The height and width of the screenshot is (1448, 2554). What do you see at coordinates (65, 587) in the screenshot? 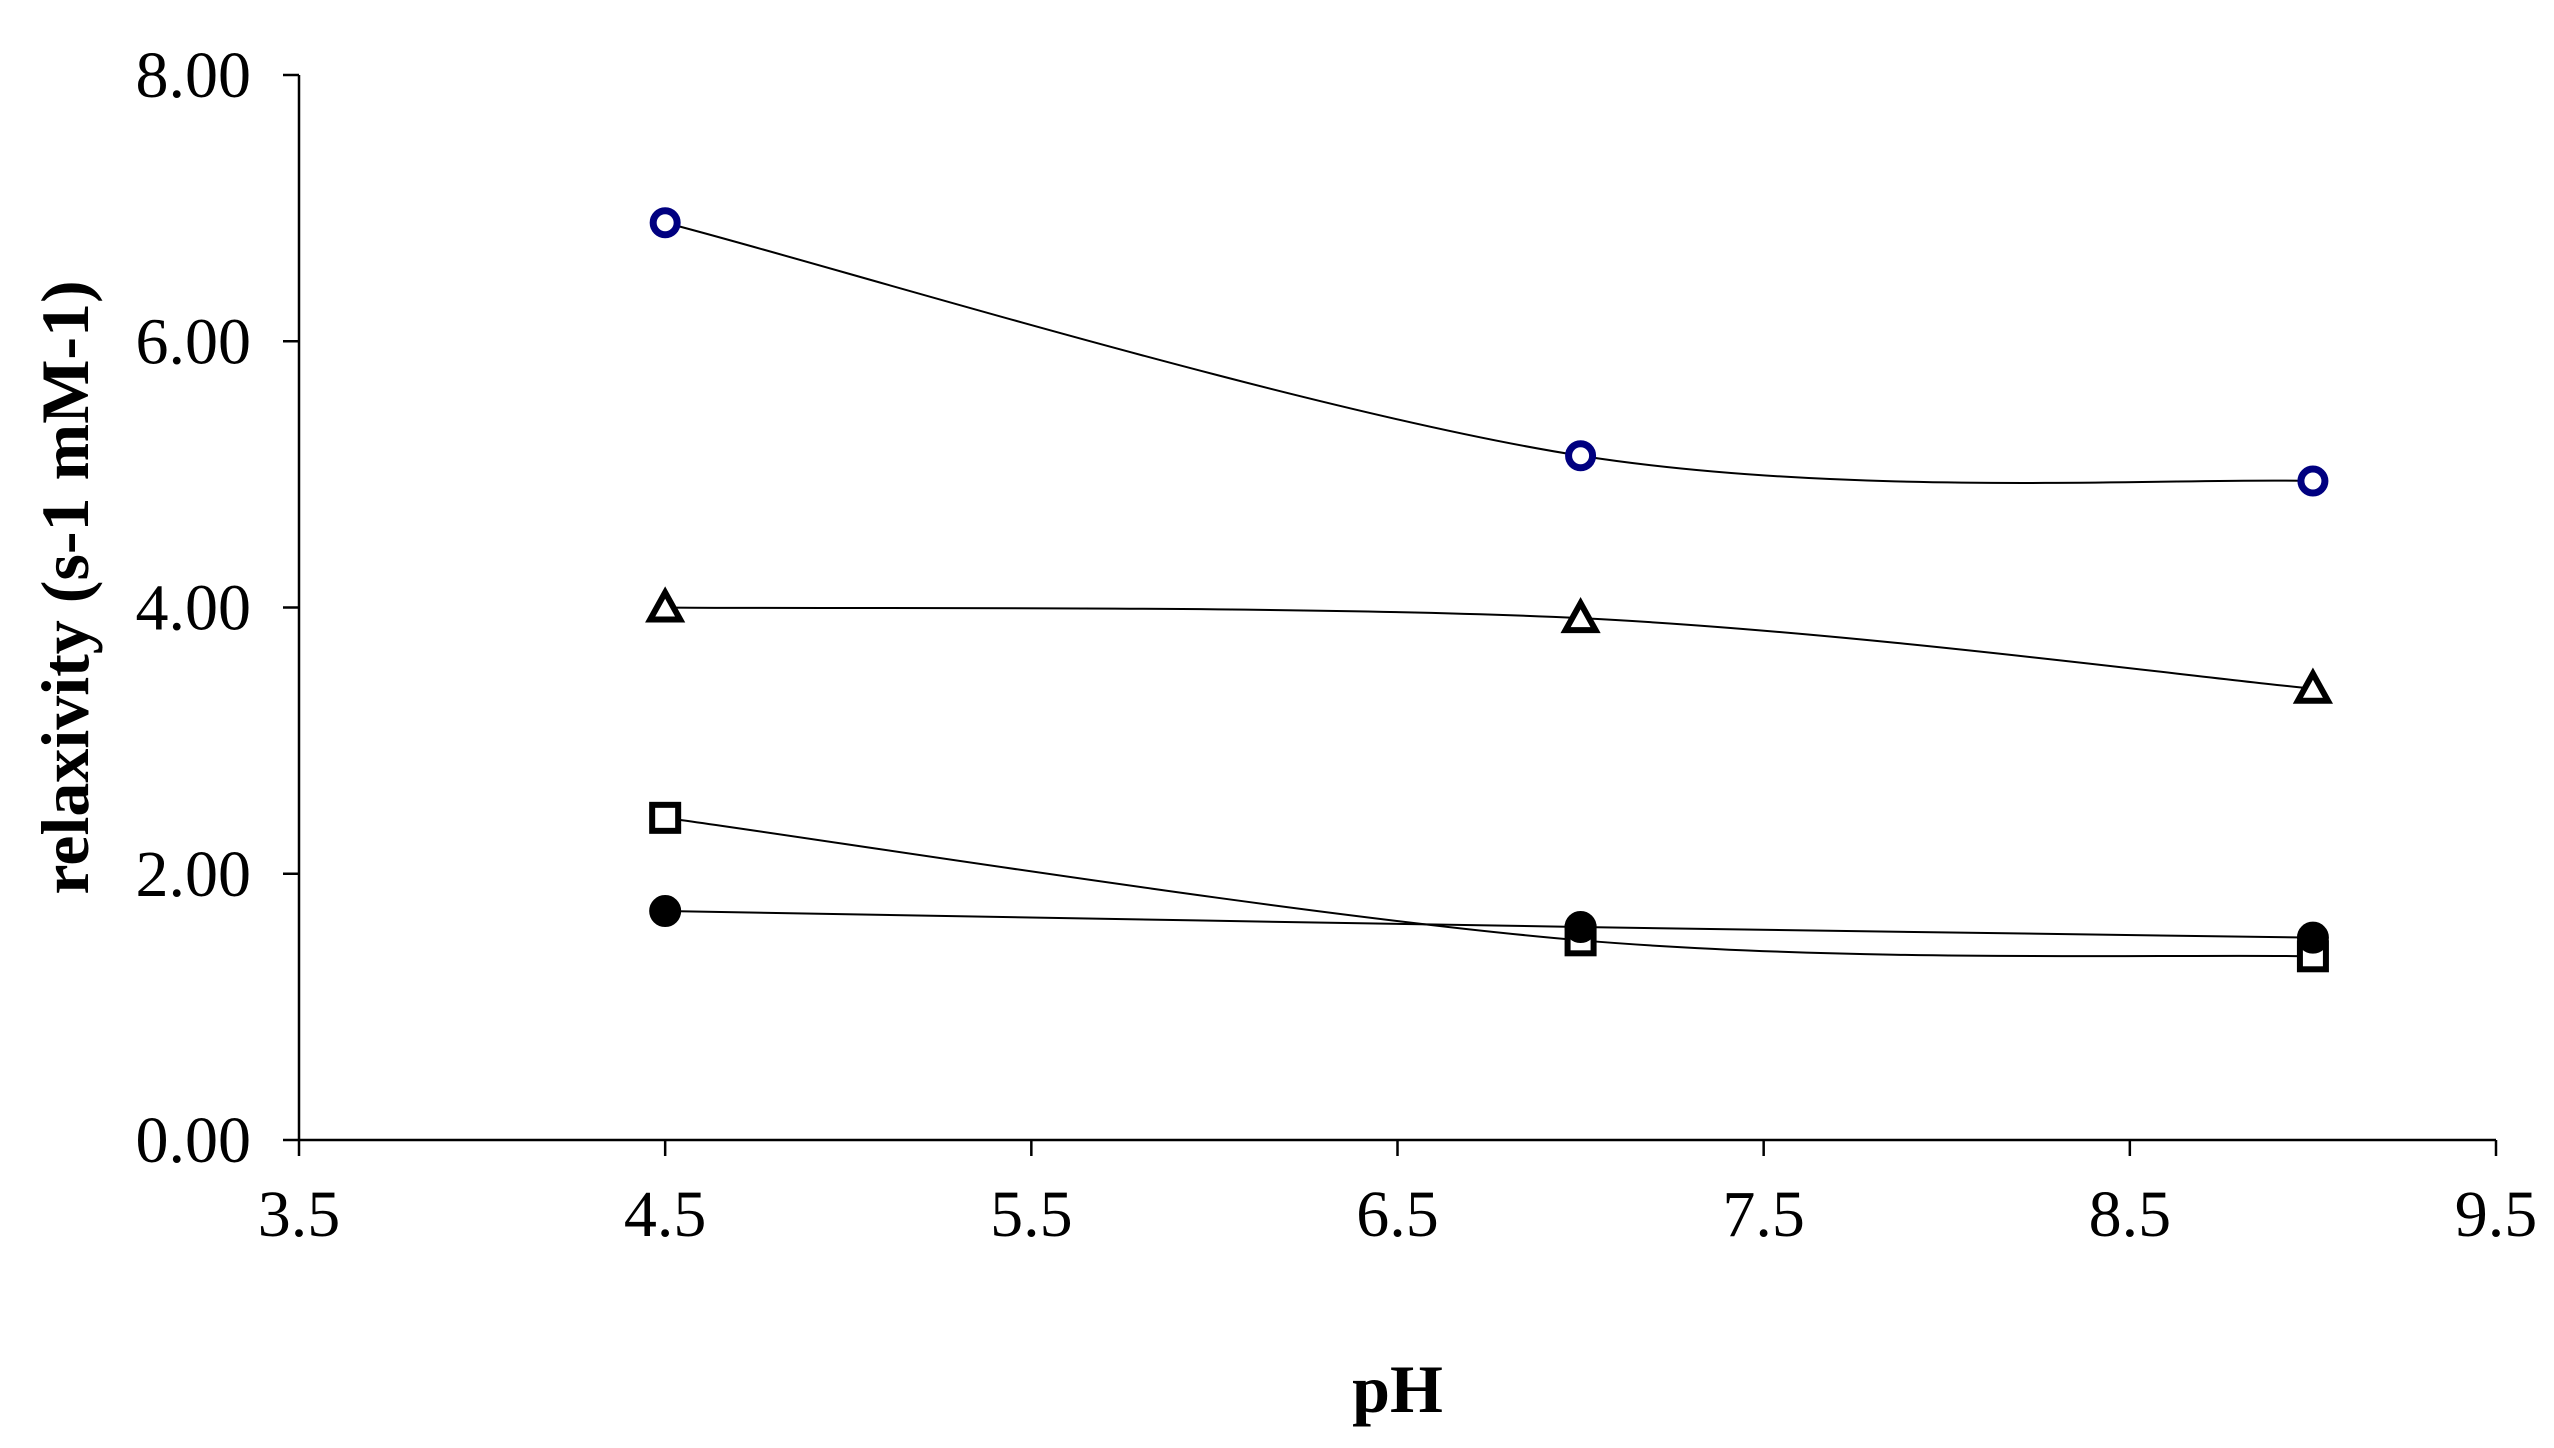
I see `y-axis-title: relaxivity (s-1 mM-1)` at bounding box center [65, 587].